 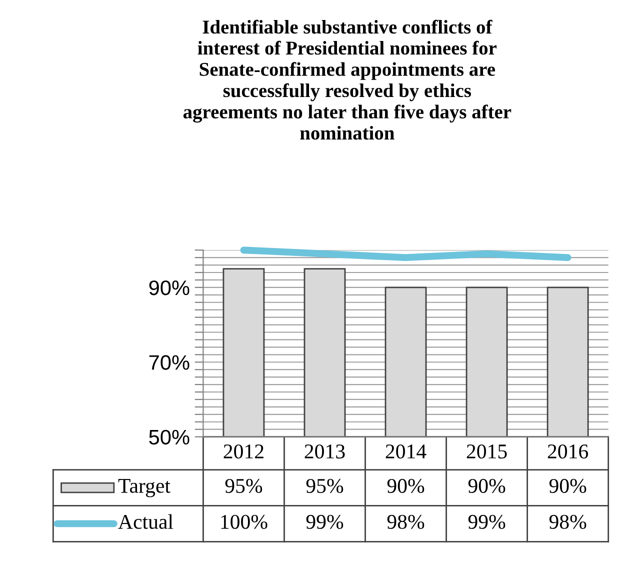 What do you see at coordinates (347, 80) in the screenshot?
I see `chart-title: Identifiable substantive conflicts of interest of Presidential nominees for Senate-confirmed appointments are successfully resolved by ethics agreements no later than five days after nomination` at bounding box center [347, 80].